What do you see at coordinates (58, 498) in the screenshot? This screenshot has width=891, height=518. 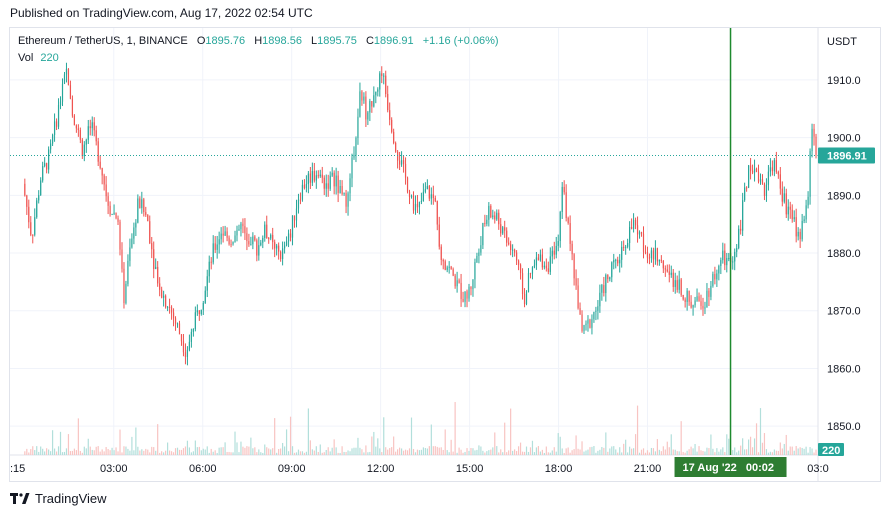 I see `tradingview-footer: TradingView` at bounding box center [58, 498].